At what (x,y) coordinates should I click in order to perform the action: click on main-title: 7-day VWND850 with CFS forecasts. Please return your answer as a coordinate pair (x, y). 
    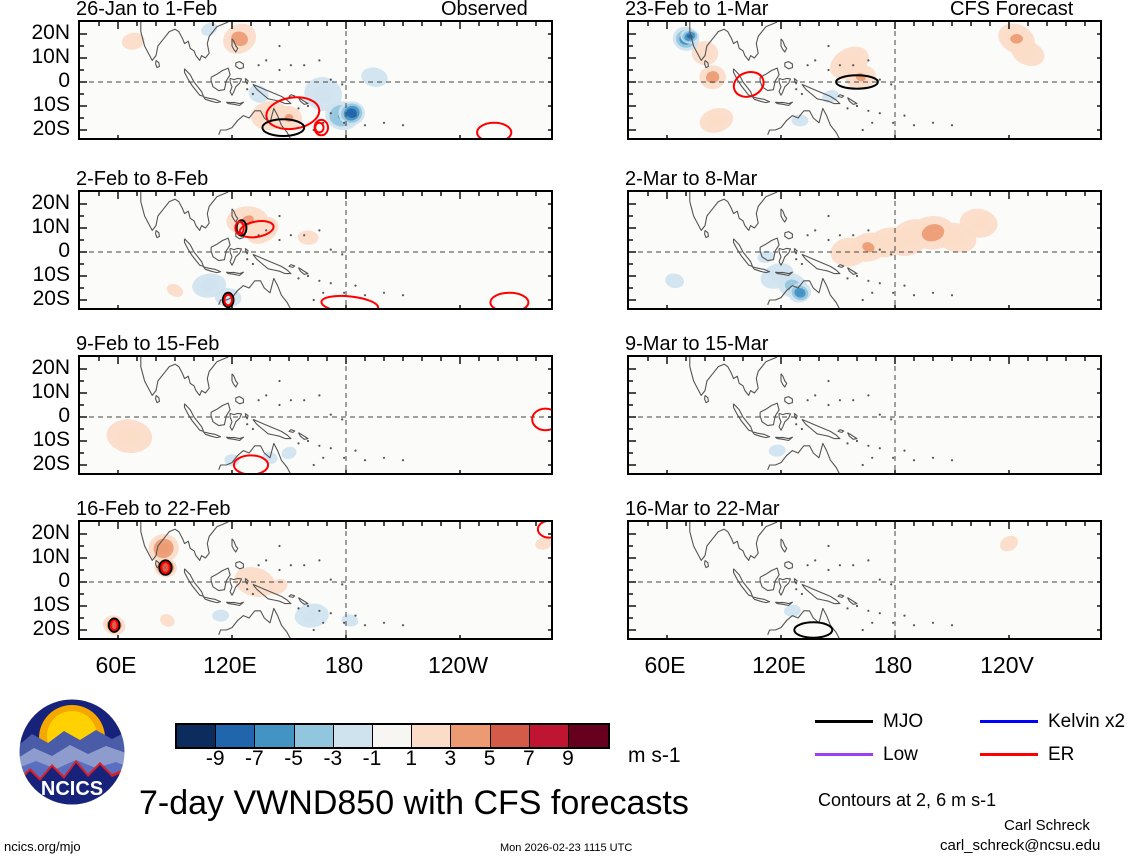
    Looking at the image, I should click on (414, 803).